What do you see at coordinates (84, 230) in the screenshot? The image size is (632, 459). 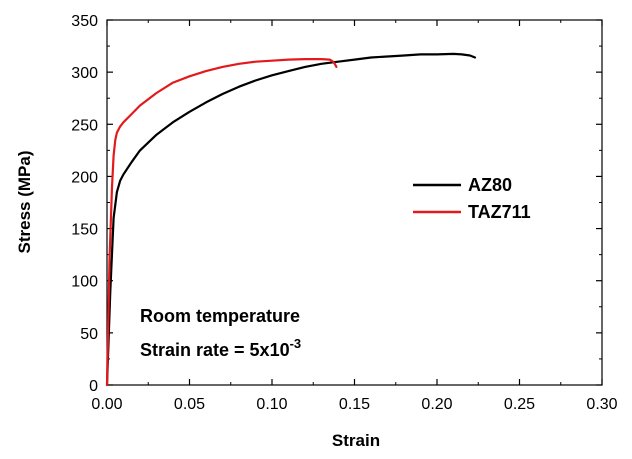 I see `y-tick-label: 150` at bounding box center [84, 230].